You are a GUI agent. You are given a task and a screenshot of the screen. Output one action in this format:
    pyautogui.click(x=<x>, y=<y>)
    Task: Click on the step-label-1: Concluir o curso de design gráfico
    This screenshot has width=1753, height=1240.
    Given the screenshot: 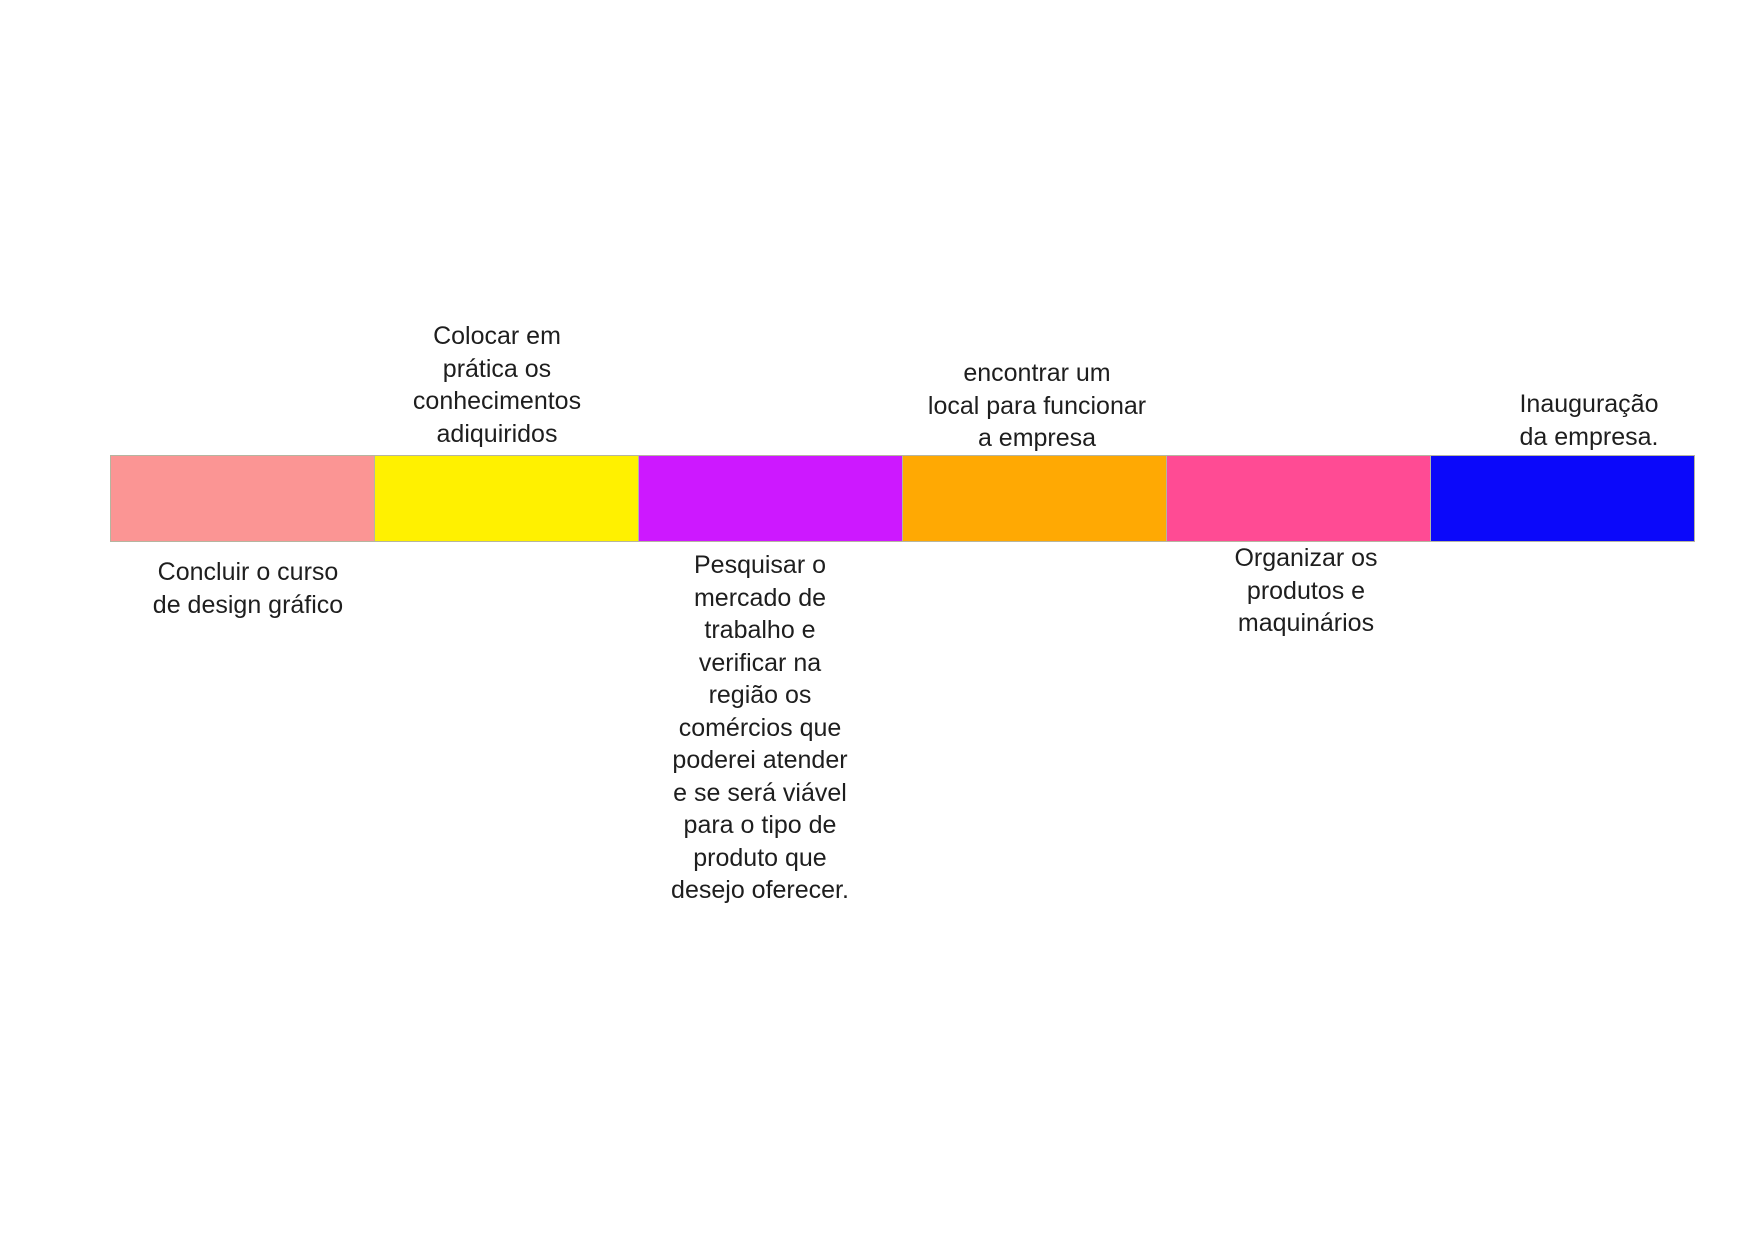 What is the action you would take?
    pyautogui.click(x=248, y=588)
    